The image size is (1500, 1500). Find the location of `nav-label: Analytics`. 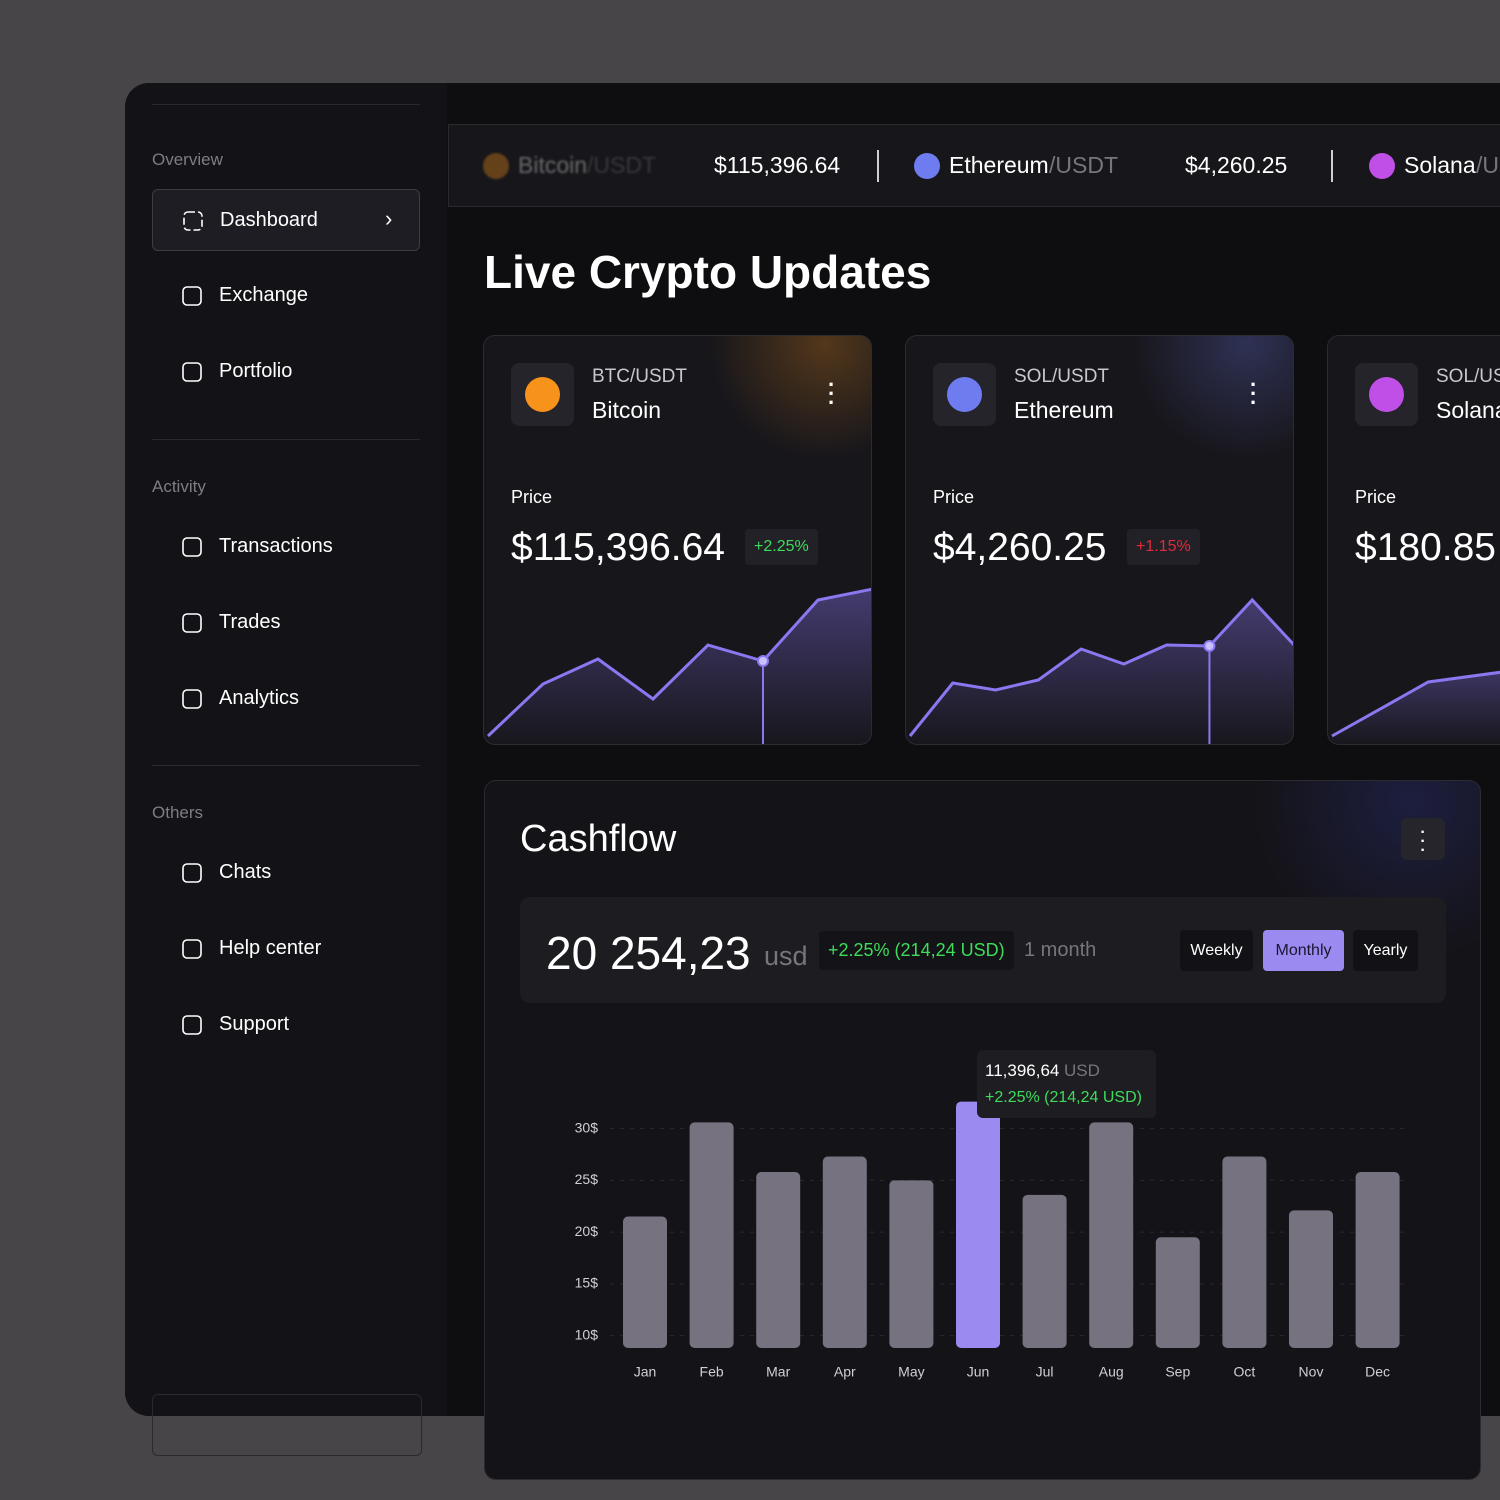

nav-label: Analytics is located at coordinates (259, 697).